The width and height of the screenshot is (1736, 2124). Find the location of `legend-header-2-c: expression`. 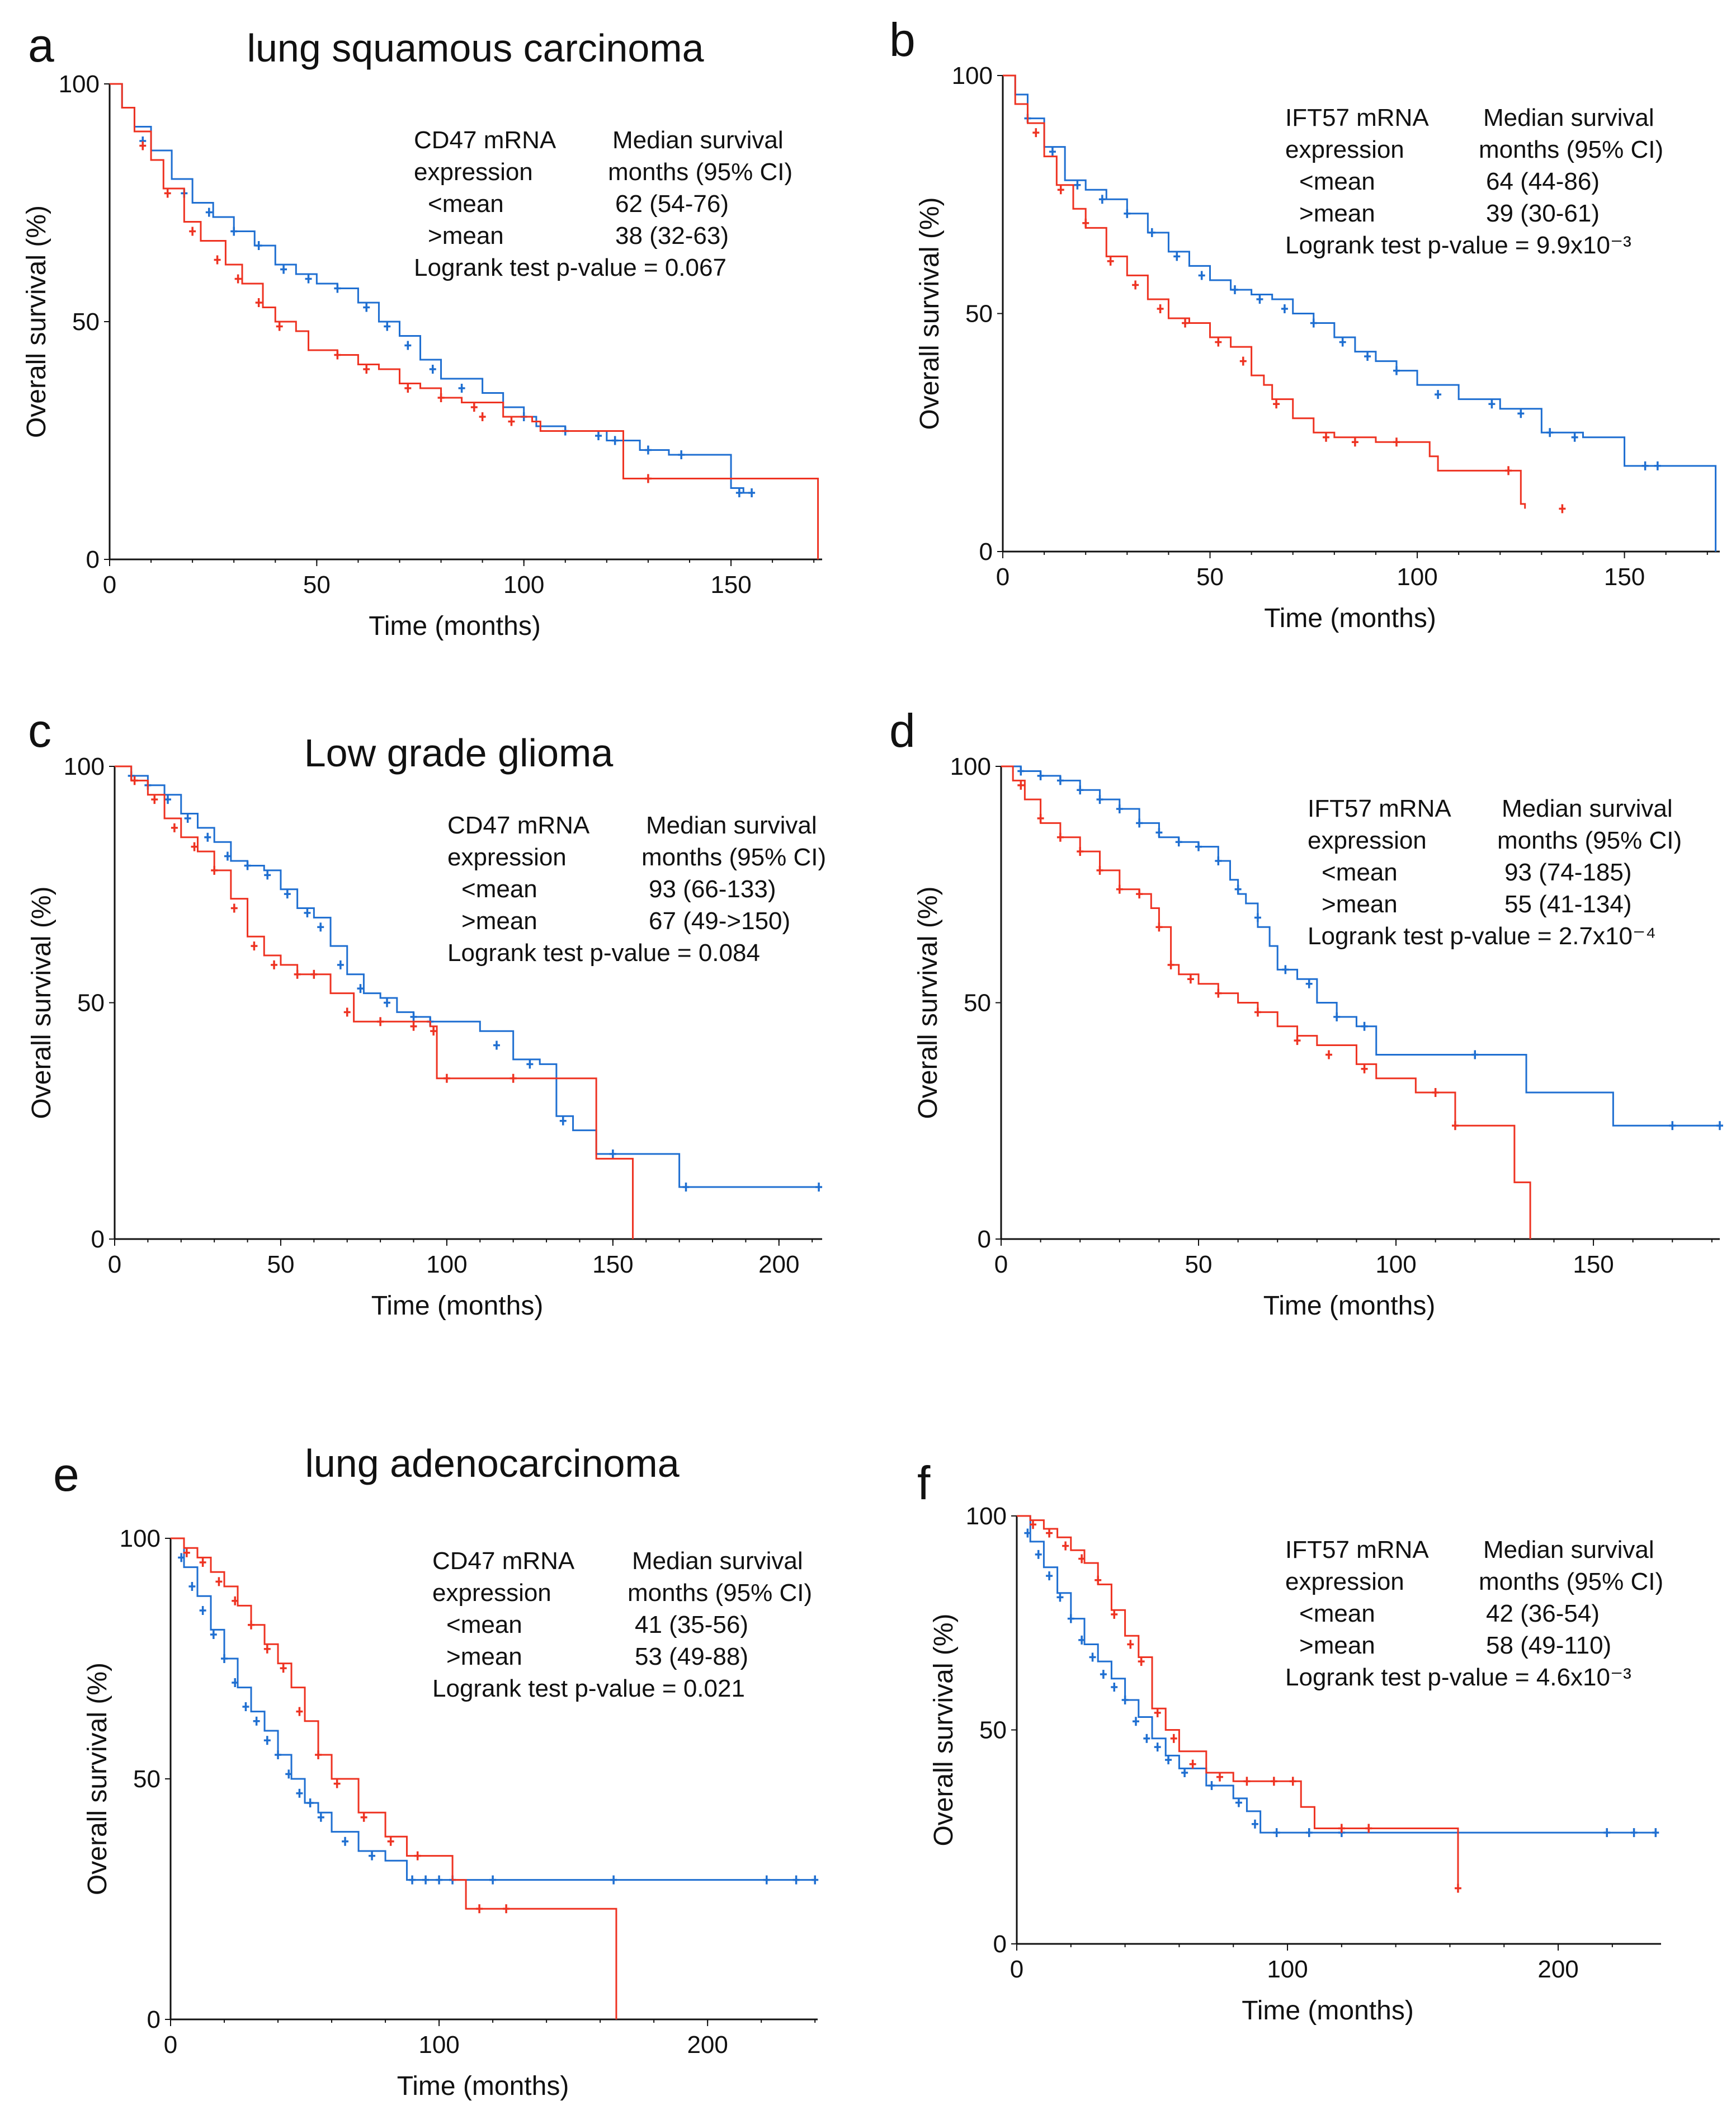

legend-header-2-c: expression is located at coordinates (507, 857).